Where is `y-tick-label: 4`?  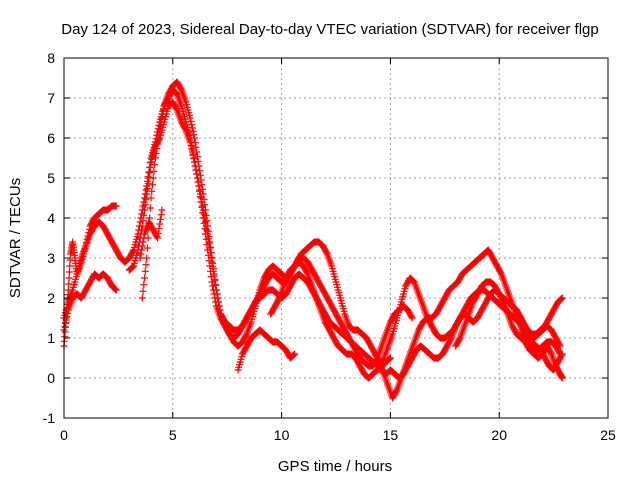
y-tick-label: 4 is located at coordinates (51, 218).